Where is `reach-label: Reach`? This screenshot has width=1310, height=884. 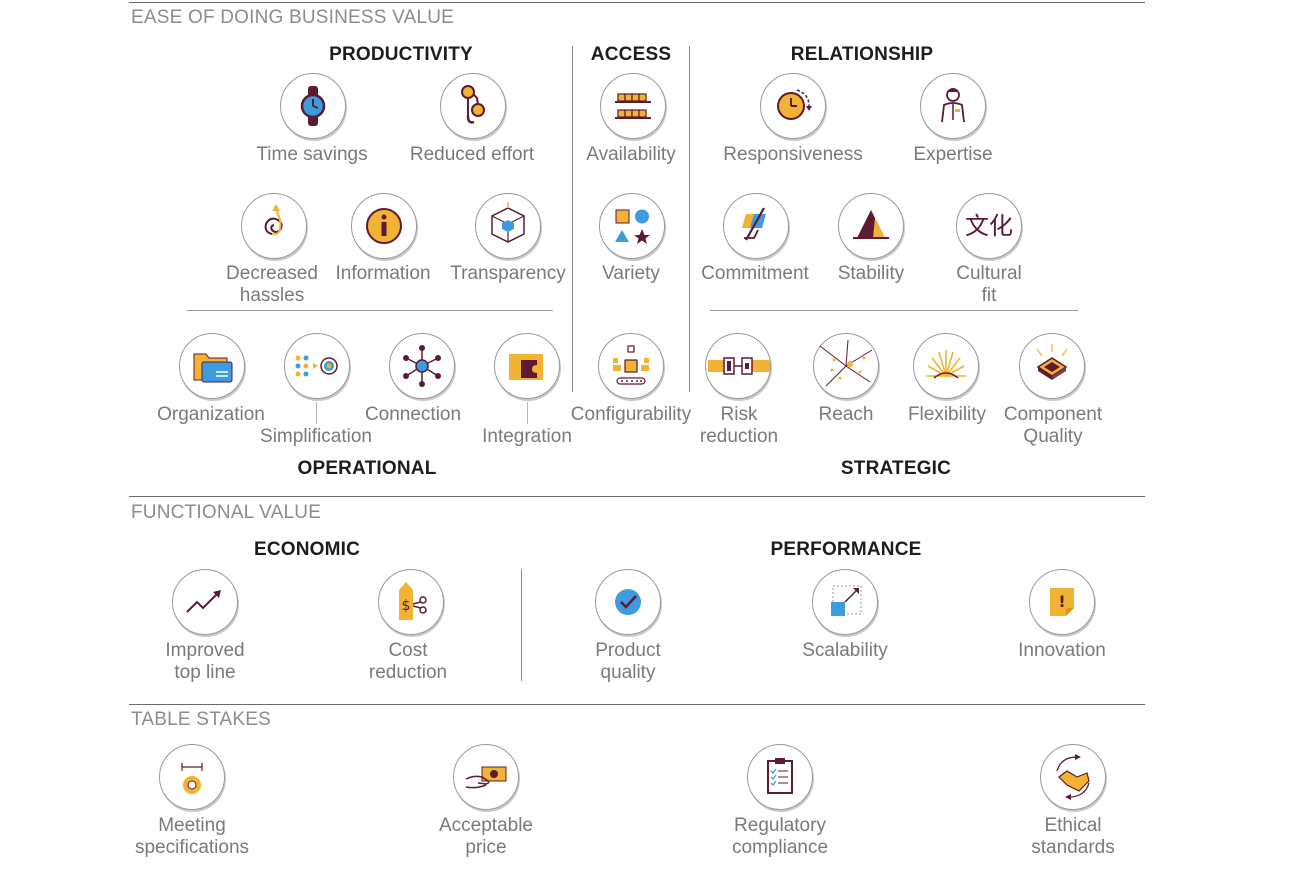 reach-label: Reach is located at coordinates (846, 414).